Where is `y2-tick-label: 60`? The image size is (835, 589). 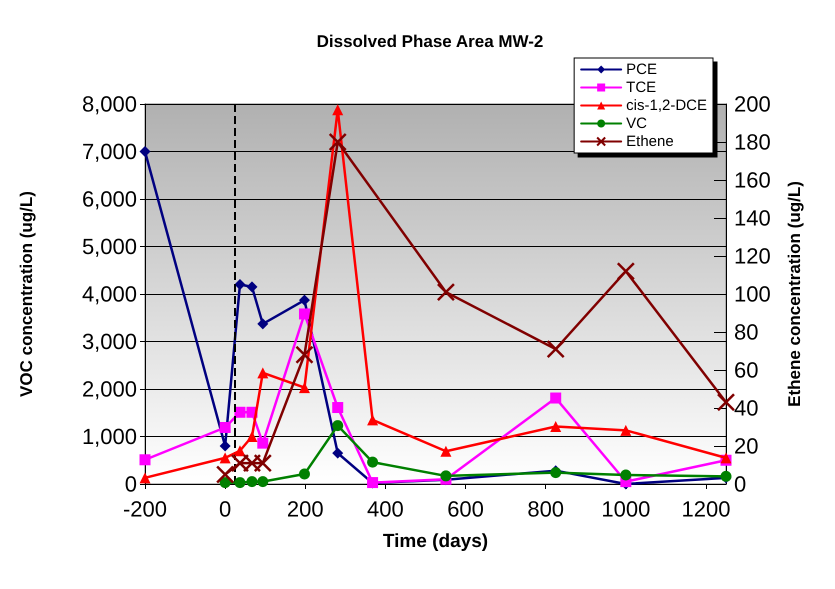 y2-tick-label: 60 is located at coordinates (746, 370).